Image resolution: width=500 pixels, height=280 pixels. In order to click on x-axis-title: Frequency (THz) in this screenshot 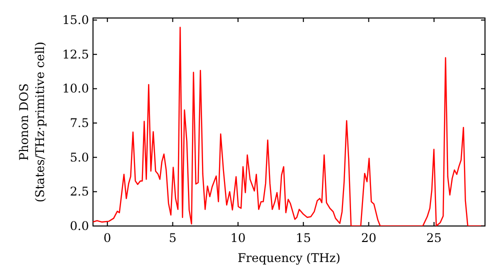, I will do `click(289, 258)`.